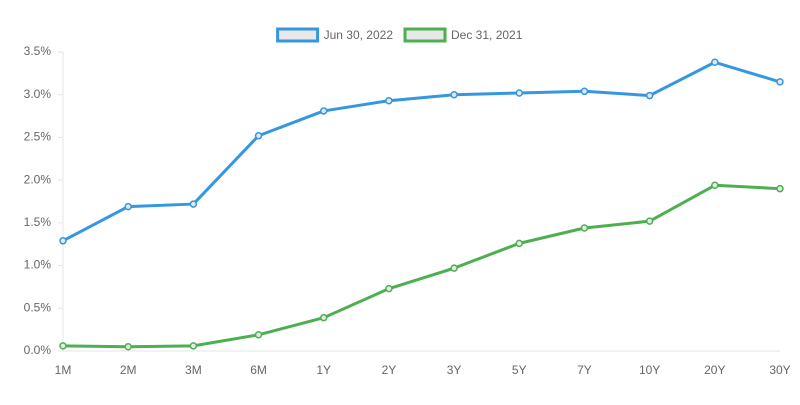  What do you see at coordinates (359, 35) in the screenshot?
I see `legend-label: Jun 30, 2022` at bounding box center [359, 35].